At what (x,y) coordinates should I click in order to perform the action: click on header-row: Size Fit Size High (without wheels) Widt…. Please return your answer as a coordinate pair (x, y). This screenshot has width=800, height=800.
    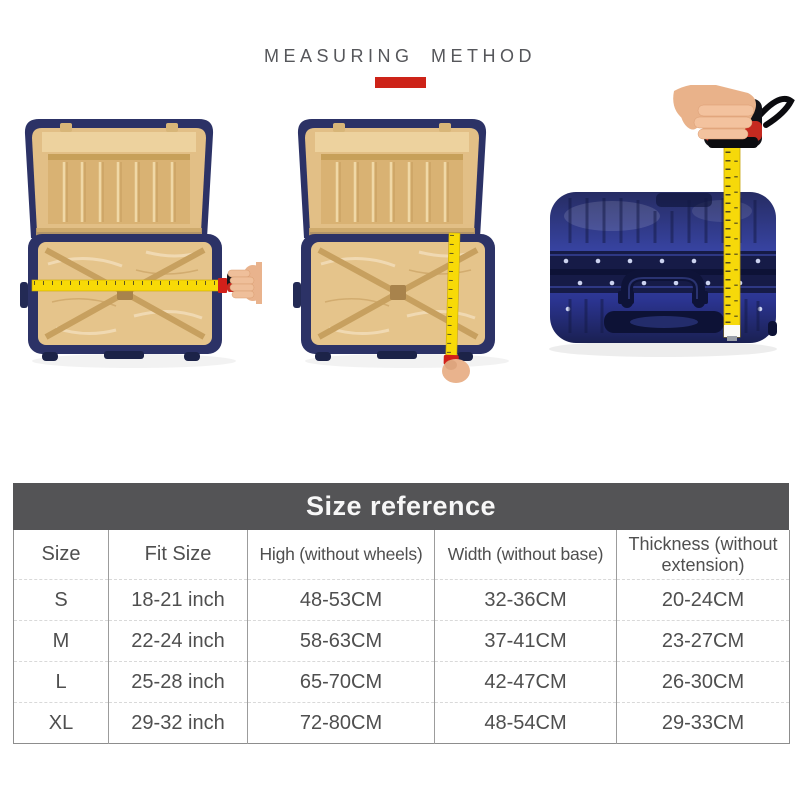
    Looking at the image, I should click on (402, 555).